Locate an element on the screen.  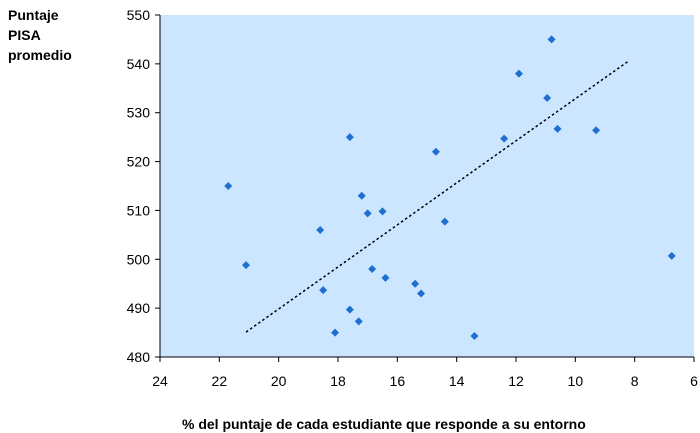
x-tick-label: 12 is located at coordinates (516, 381).